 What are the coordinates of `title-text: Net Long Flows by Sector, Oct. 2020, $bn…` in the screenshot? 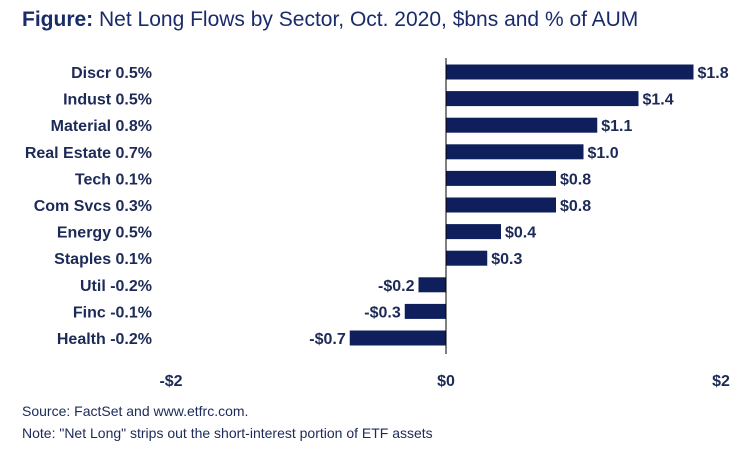 It's located at (369, 19).